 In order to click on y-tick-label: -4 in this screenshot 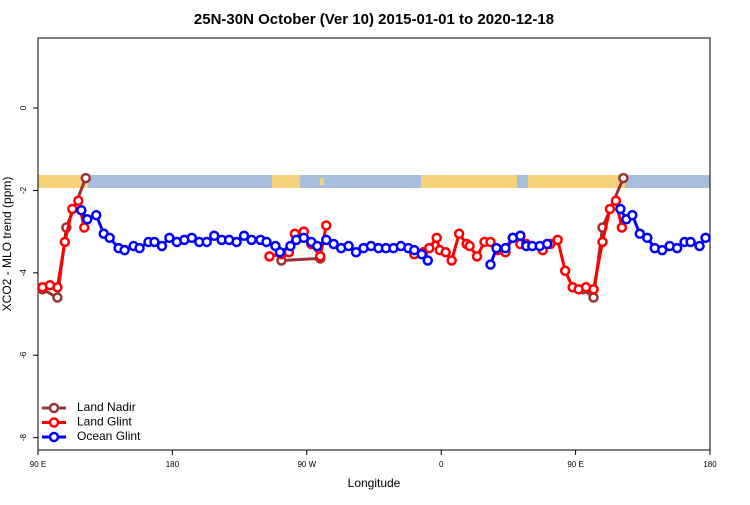, I will do `click(23, 273)`.